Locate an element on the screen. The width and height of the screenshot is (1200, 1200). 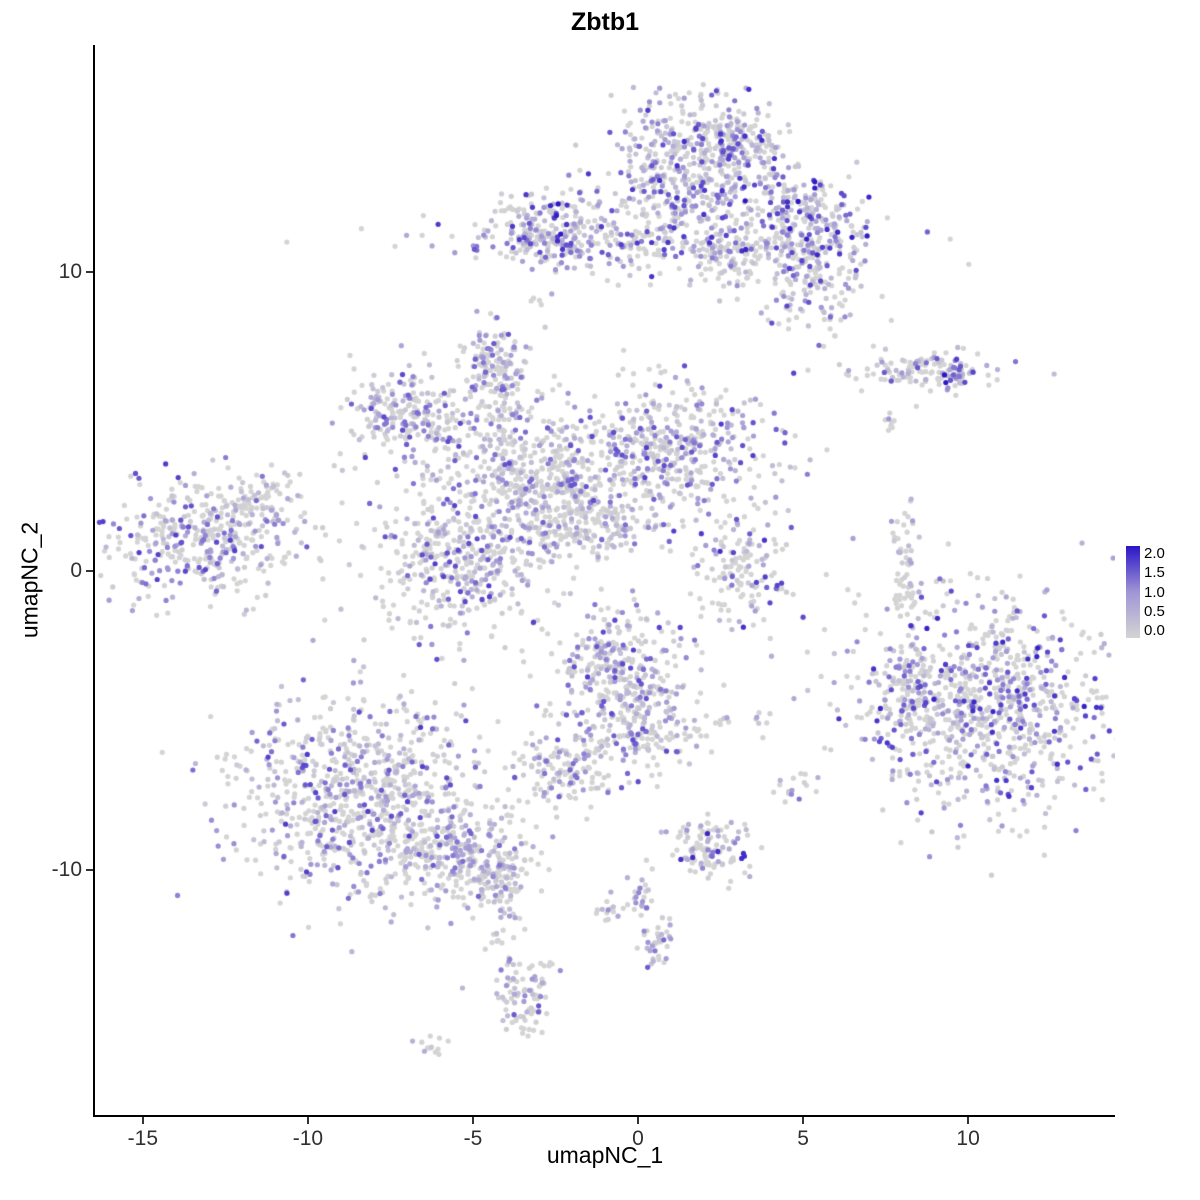
x-tick-label: 0 is located at coordinates (638, 1138).